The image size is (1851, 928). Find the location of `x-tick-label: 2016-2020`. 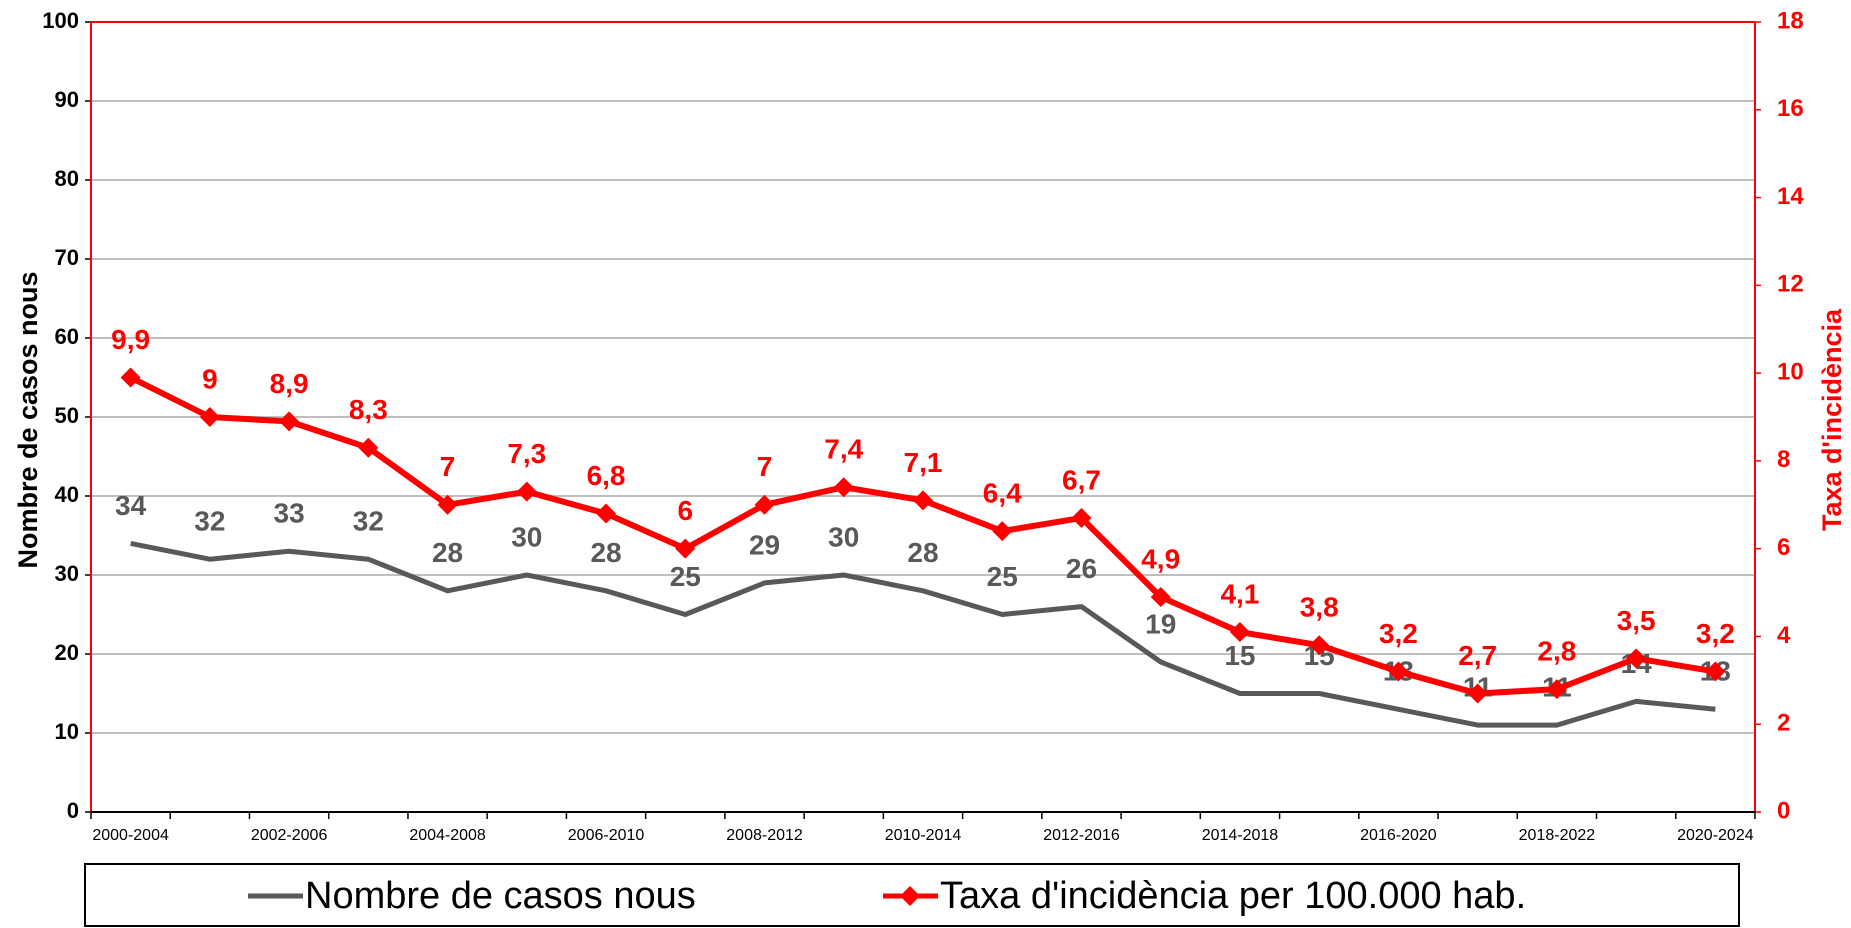

x-tick-label: 2016-2020 is located at coordinates (1398, 835).